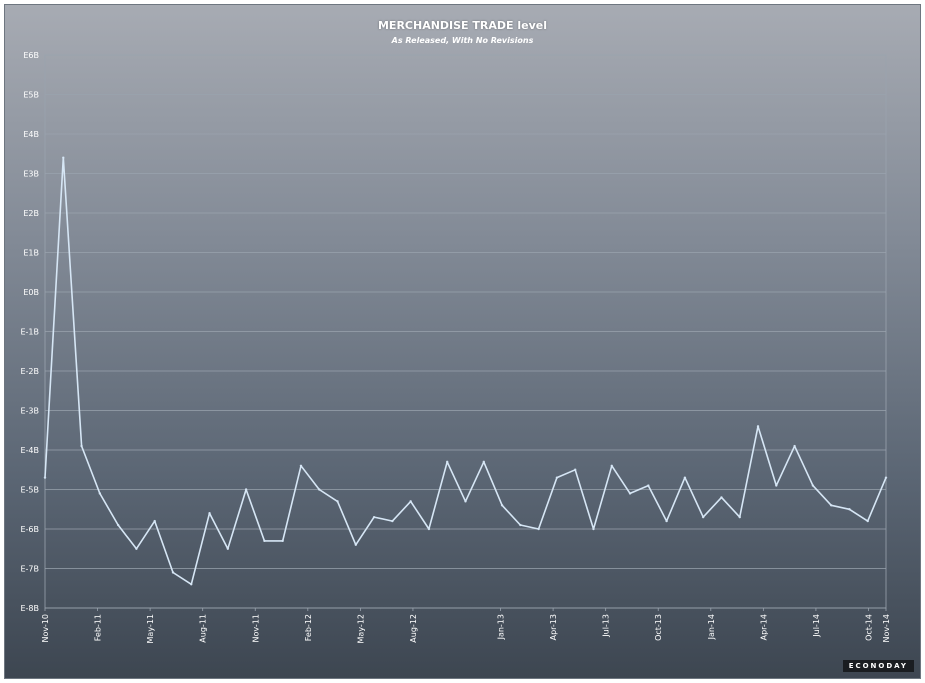  What do you see at coordinates (462, 25) in the screenshot?
I see `chart-title: MERCHANDISE TRADE level` at bounding box center [462, 25].